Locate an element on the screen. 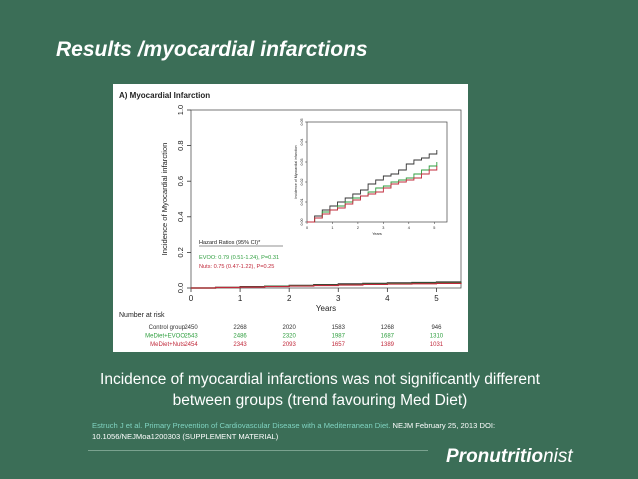 The width and height of the screenshot is (638, 479). y-tick-label: 0.2 is located at coordinates (180, 252).